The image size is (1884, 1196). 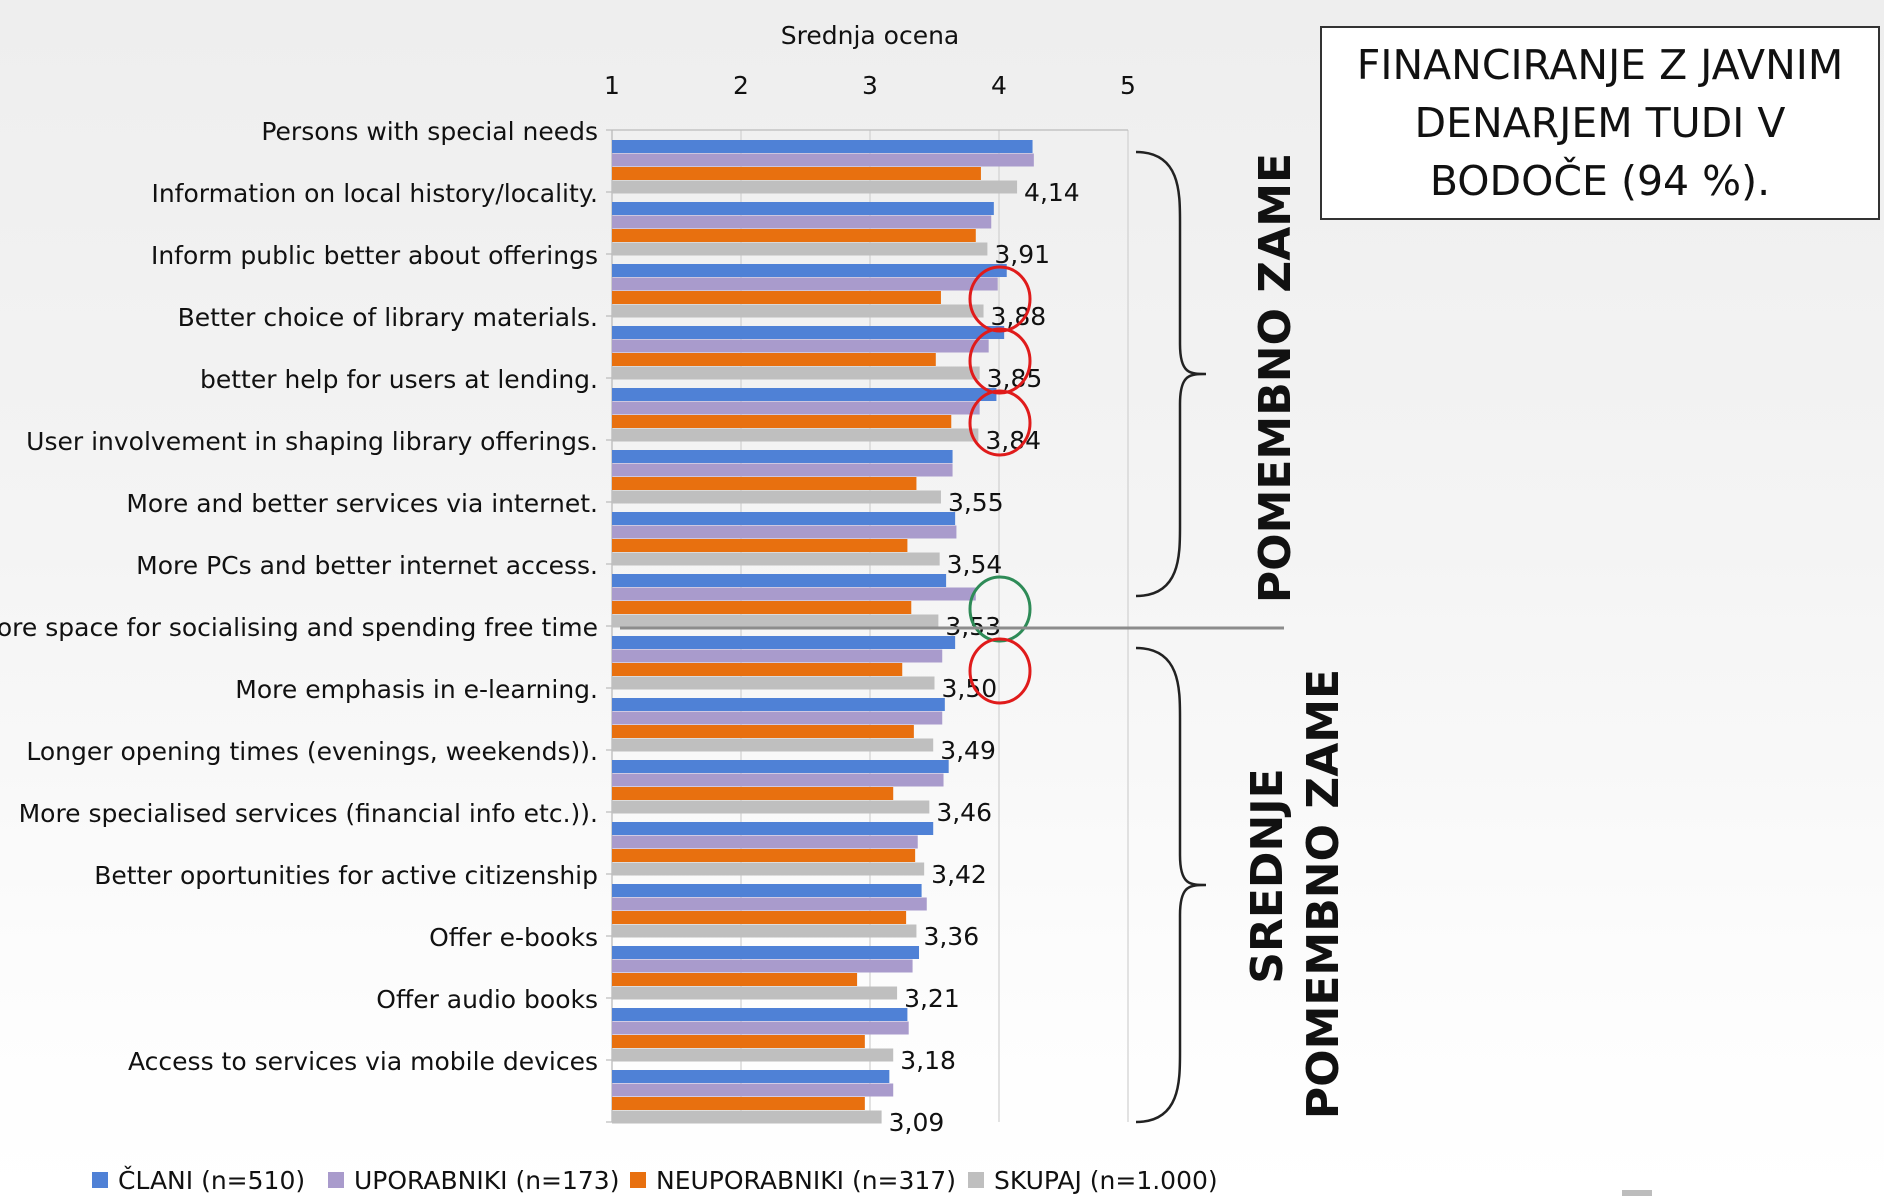 What do you see at coordinates (416, 689) in the screenshot?
I see `category-label: More emphasis in e-learning.` at bounding box center [416, 689].